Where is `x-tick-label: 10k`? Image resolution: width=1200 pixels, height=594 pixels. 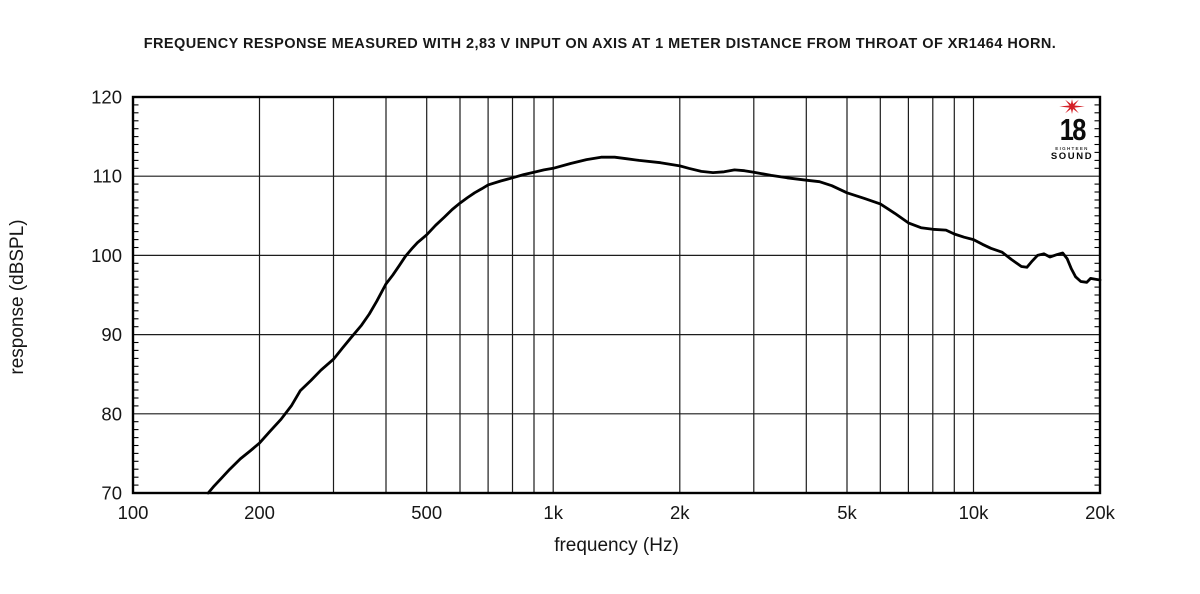 x-tick-label: 10k is located at coordinates (974, 512).